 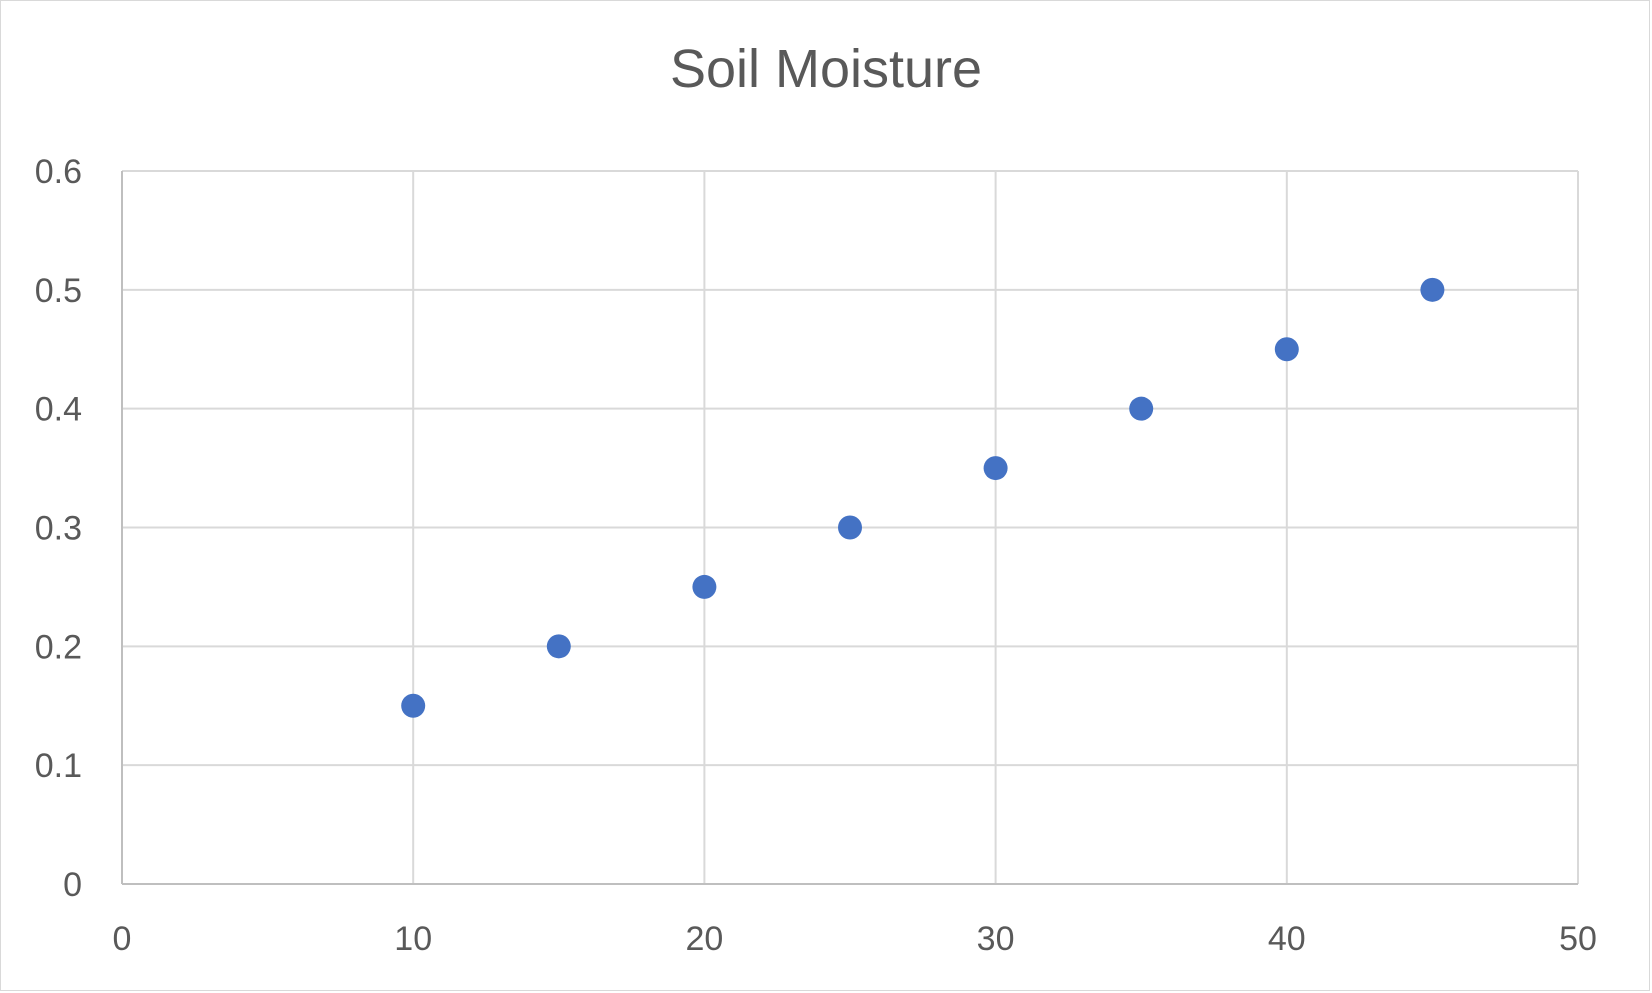 What do you see at coordinates (1287, 939) in the screenshot?
I see `x-tick-label: 40` at bounding box center [1287, 939].